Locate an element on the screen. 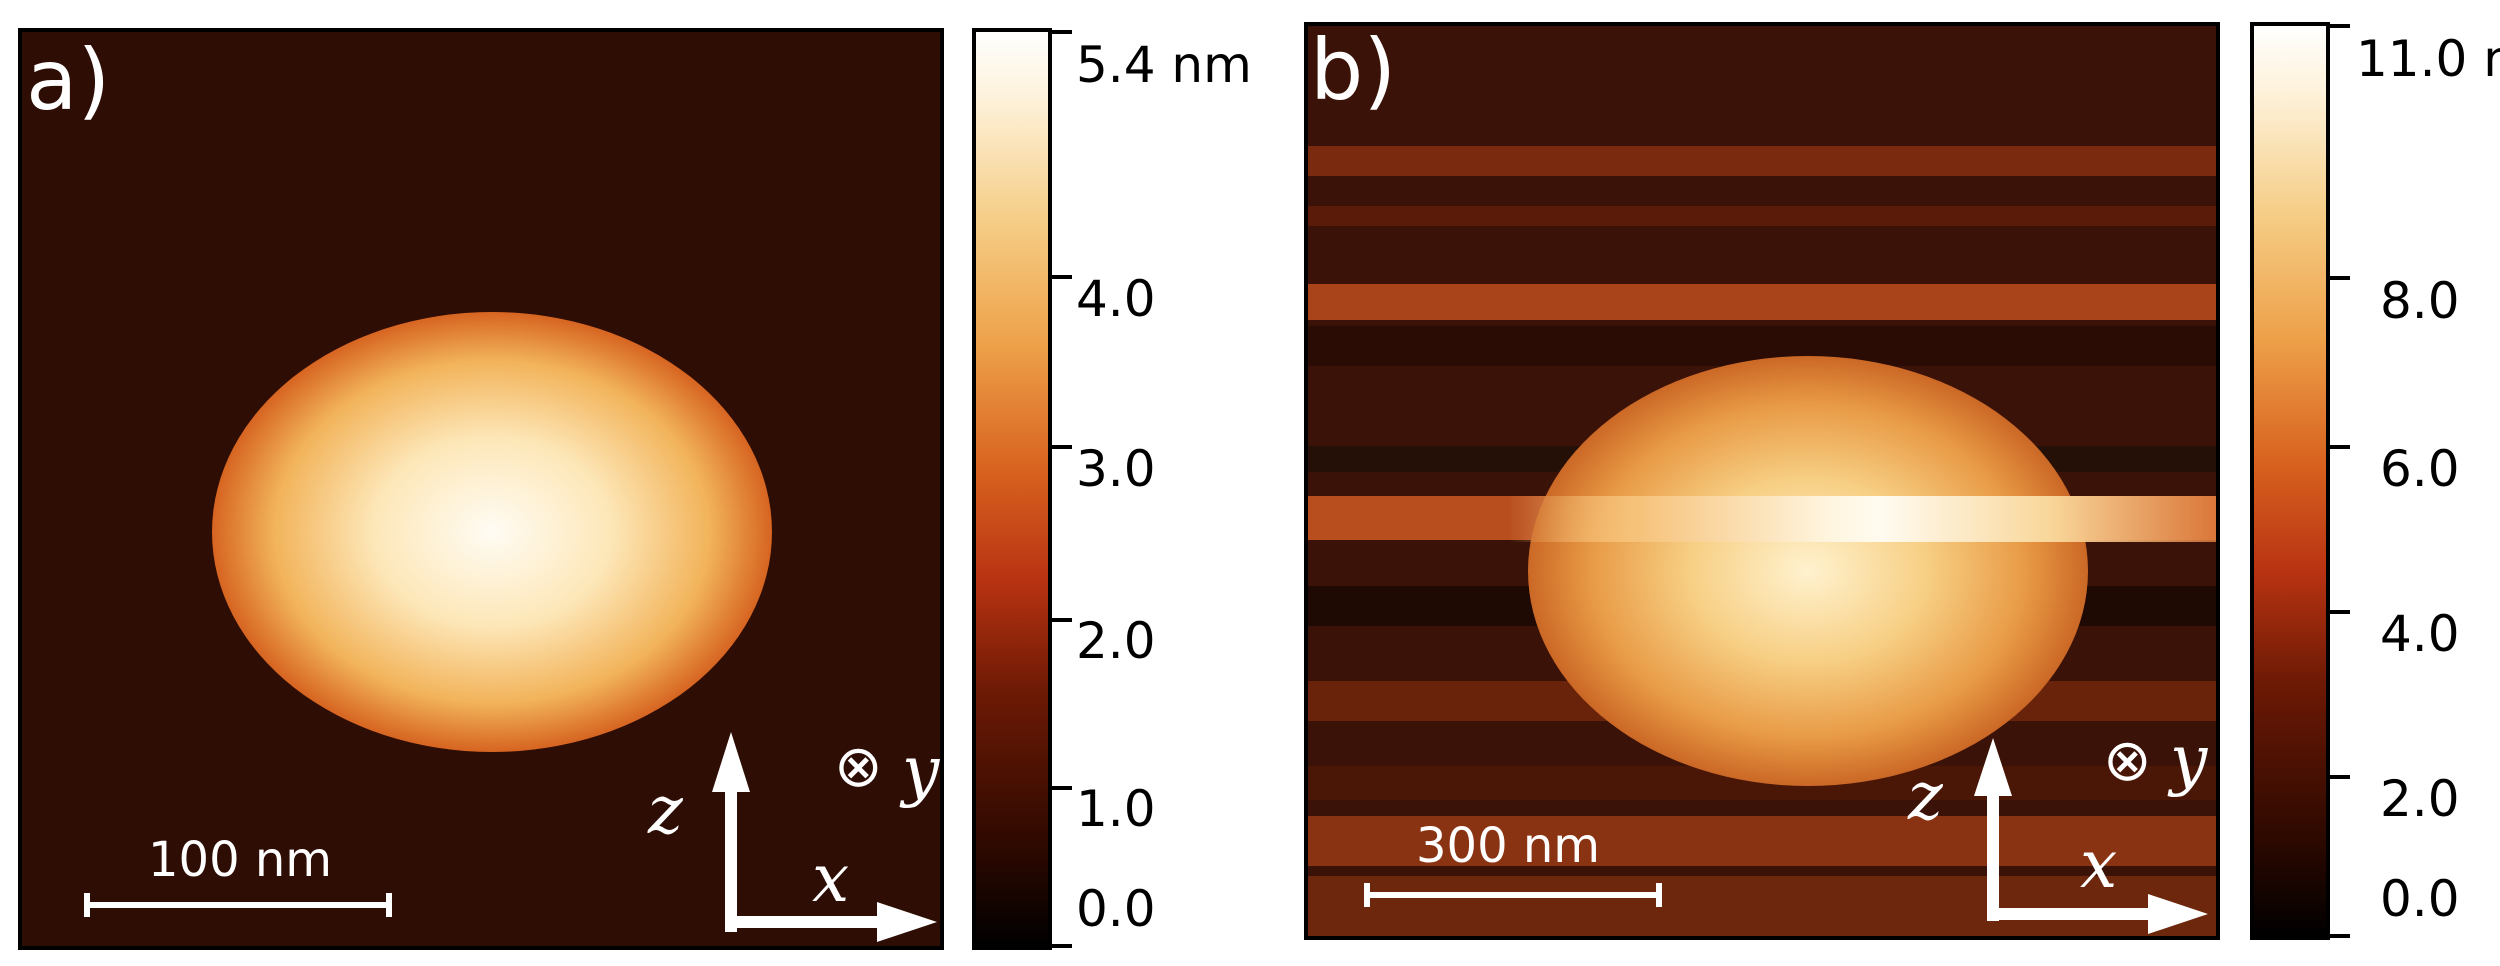  colorbar-a is located at coordinates (1012, 489).